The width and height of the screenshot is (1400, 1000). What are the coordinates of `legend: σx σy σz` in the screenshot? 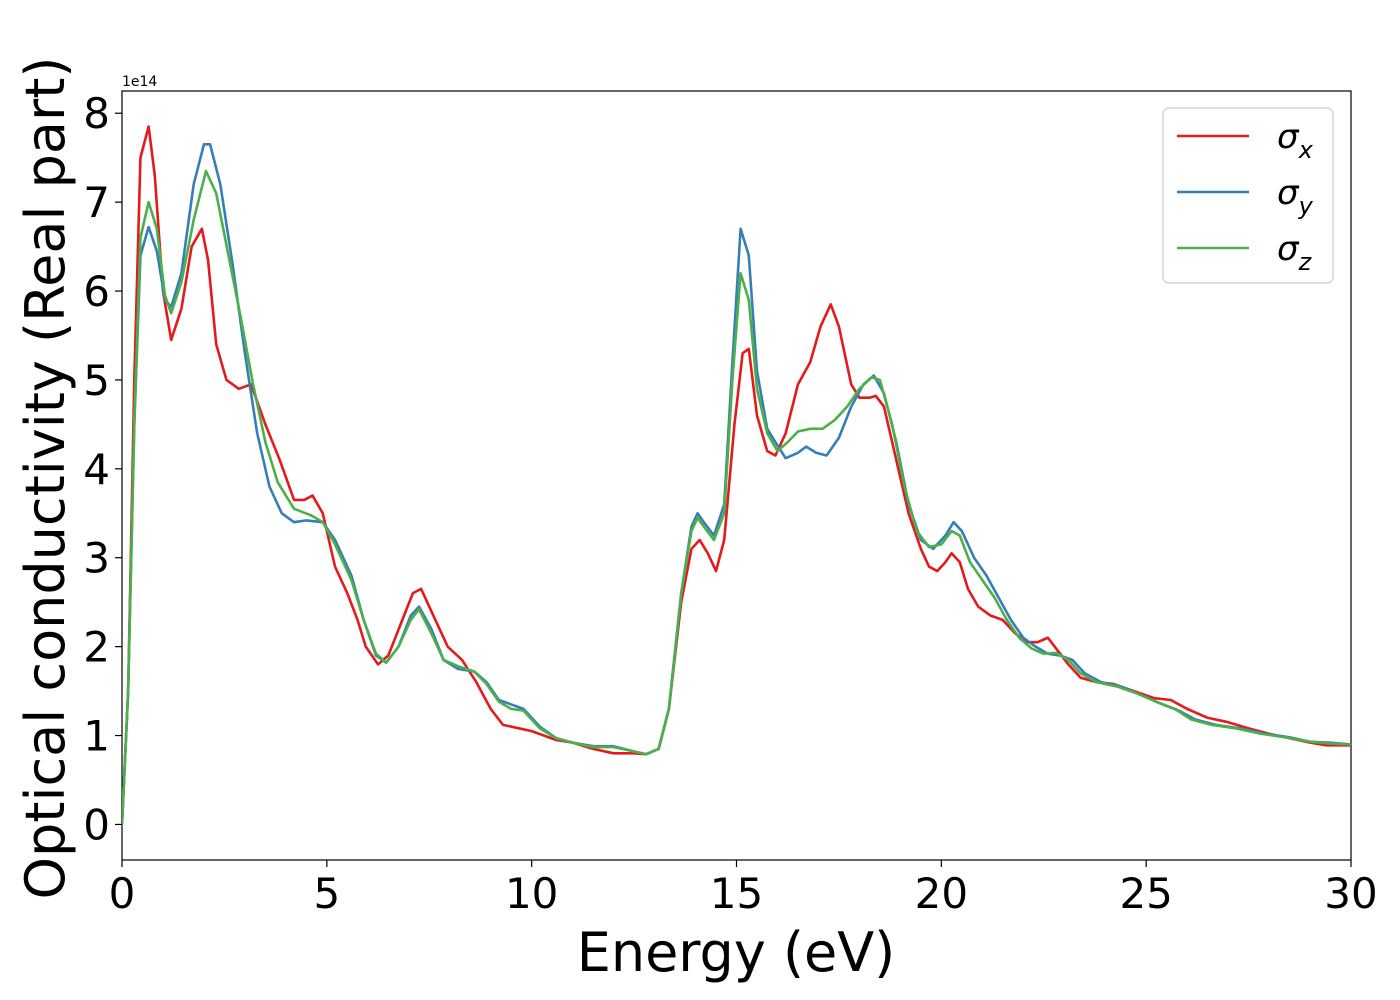 It's located at (1248, 195).